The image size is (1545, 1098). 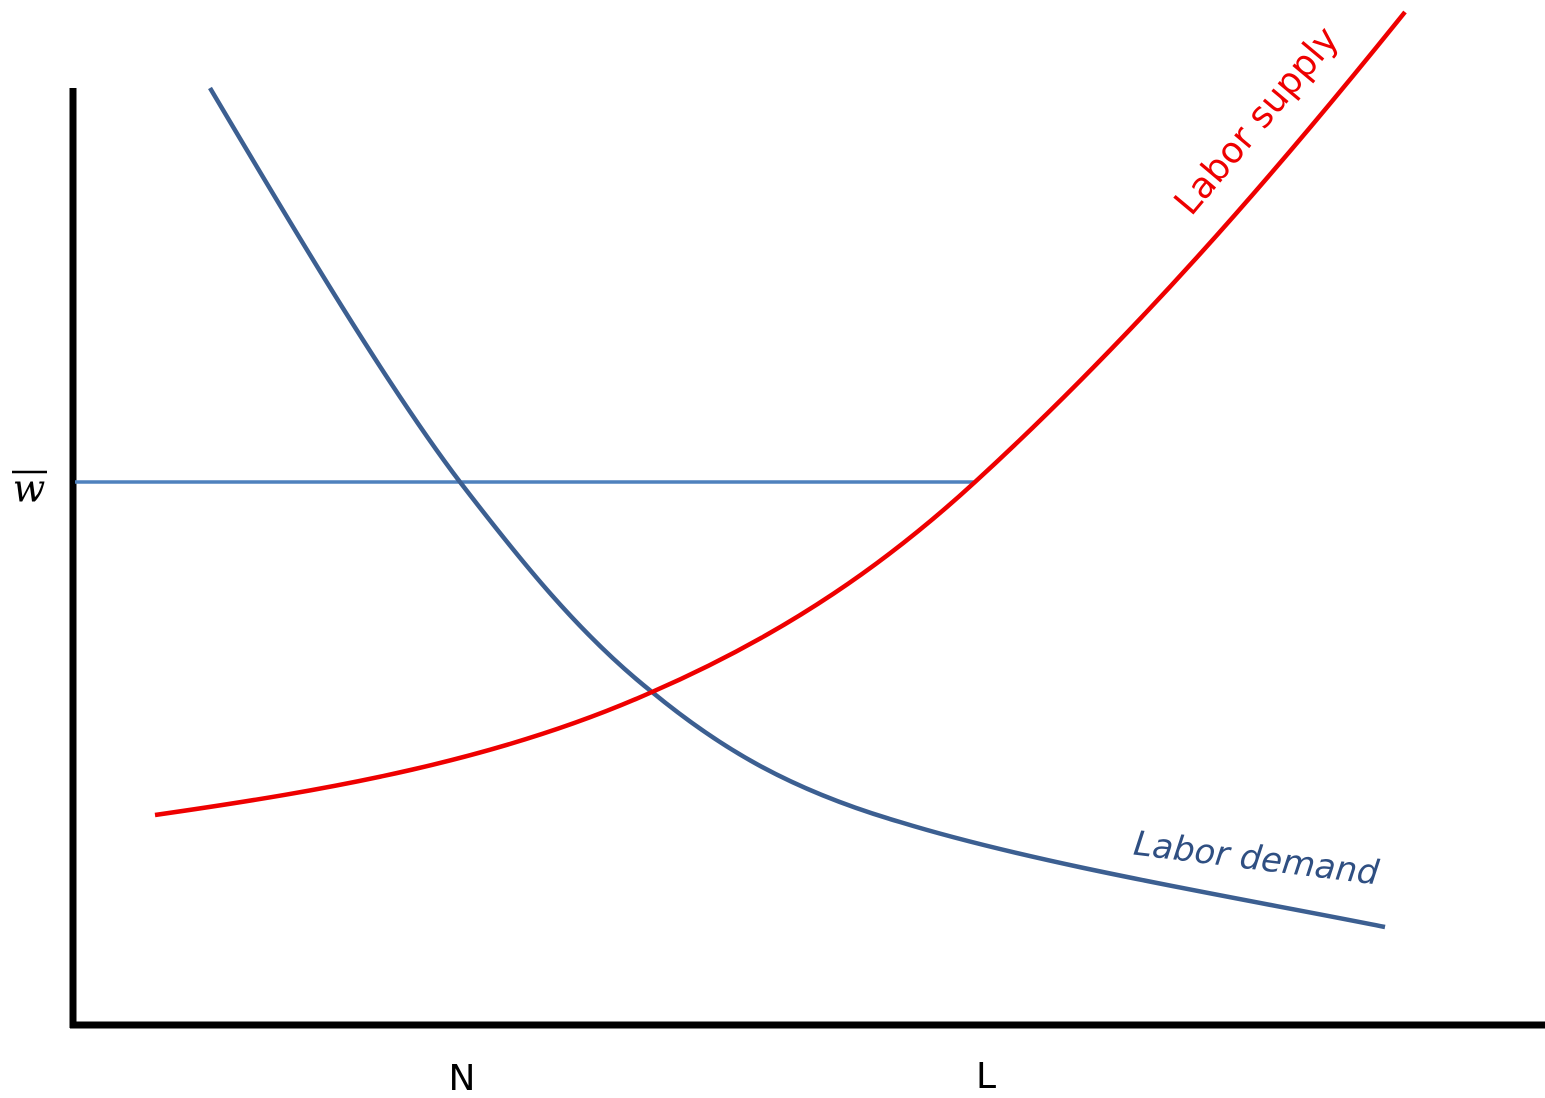 What do you see at coordinates (986, 1076) in the screenshot?
I see `x-label-l: L` at bounding box center [986, 1076].